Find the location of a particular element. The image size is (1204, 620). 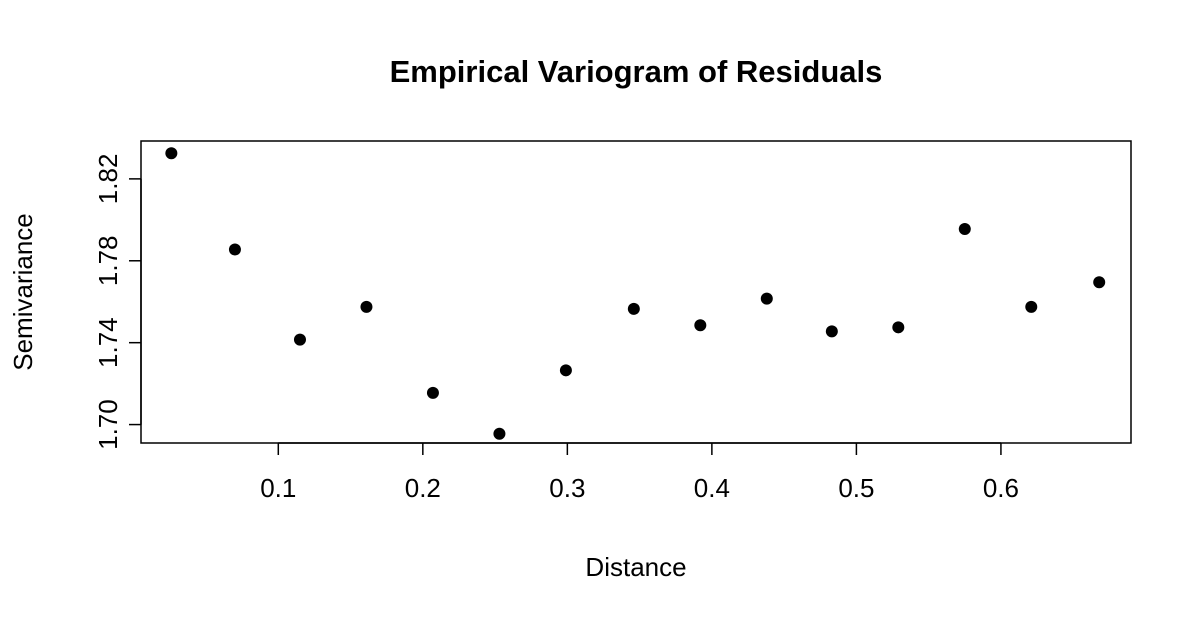

y-tick-label: 1.70 is located at coordinates (108, 424).